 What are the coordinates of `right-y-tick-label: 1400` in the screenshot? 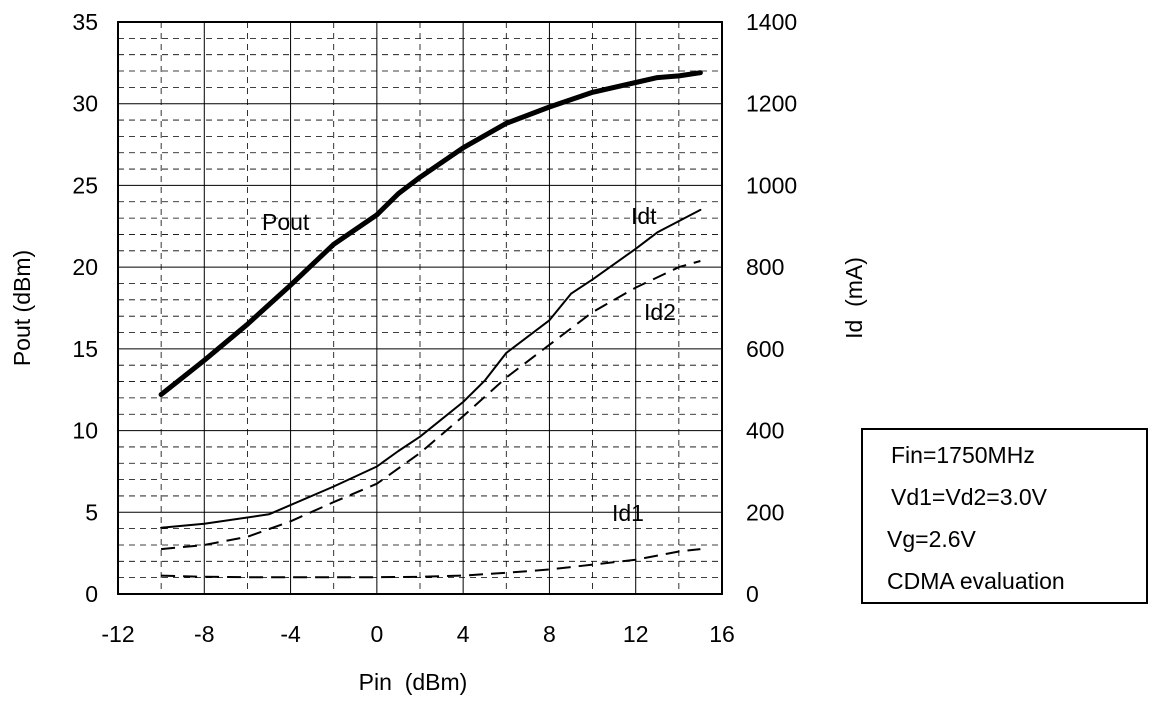 It's located at (771, 22).